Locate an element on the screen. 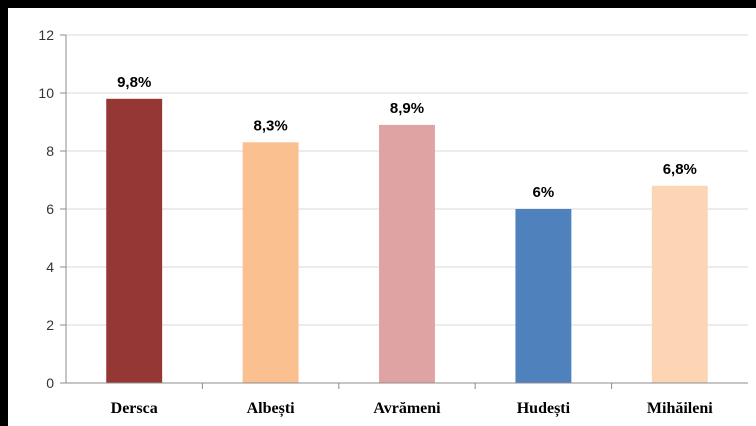 The height and width of the screenshot is (426, 756). data-label: 6% is located at coordinates (544, 192).